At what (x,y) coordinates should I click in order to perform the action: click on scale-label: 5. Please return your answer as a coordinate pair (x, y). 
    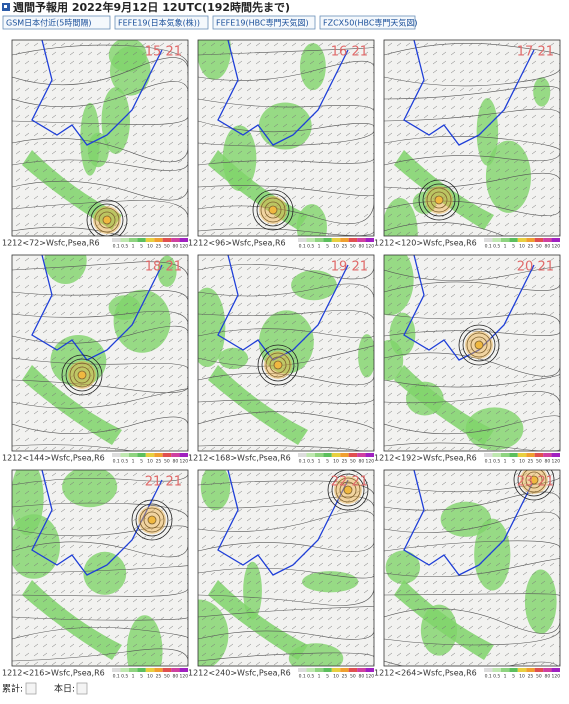
    Looking at the image, I should click on (513, 462).